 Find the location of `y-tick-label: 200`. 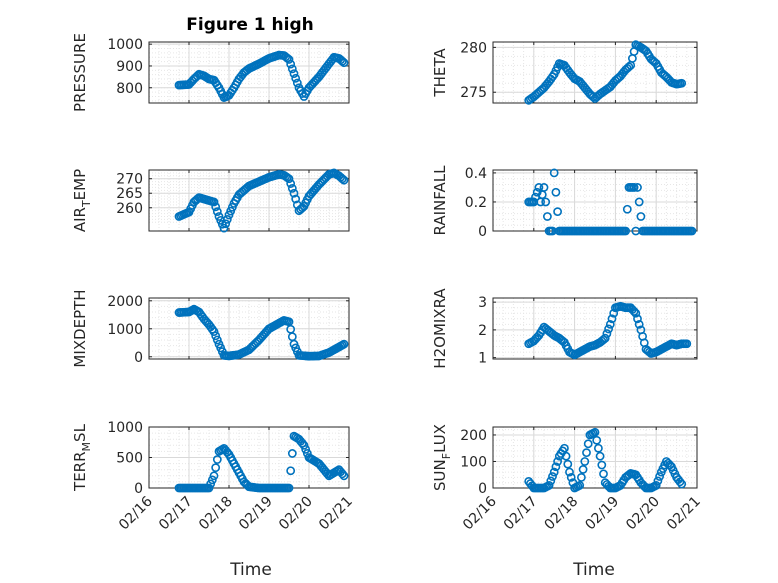

y-tick-label: 200 is located at coordinates (473, 436).